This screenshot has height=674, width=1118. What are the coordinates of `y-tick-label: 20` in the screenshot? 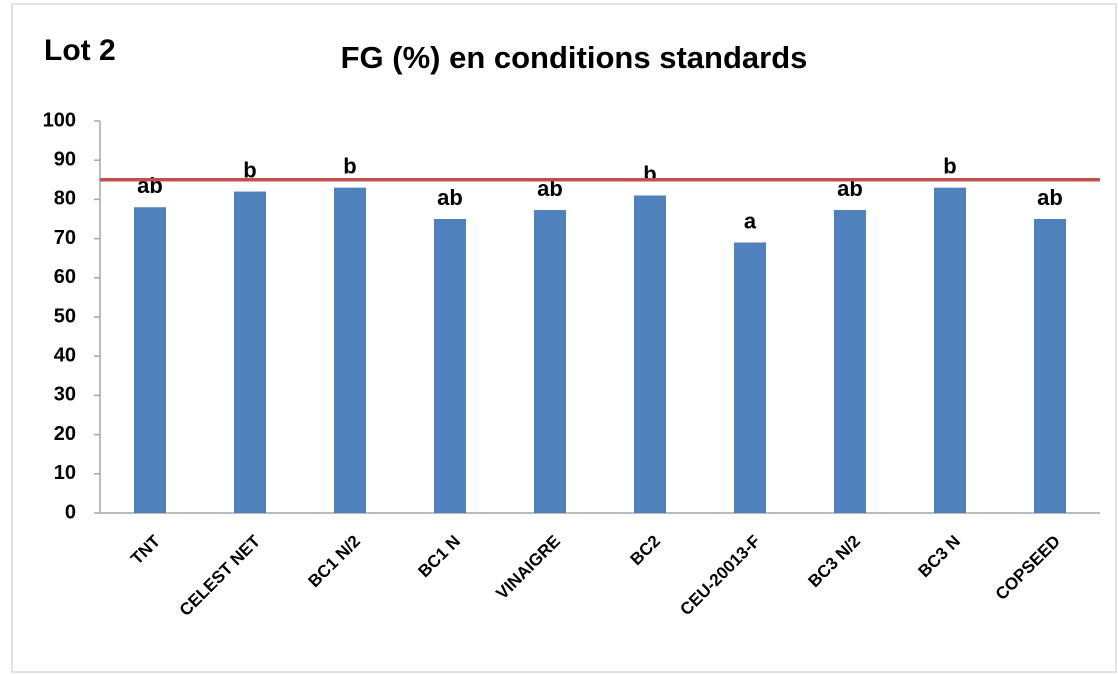 It's located at (65, 434).